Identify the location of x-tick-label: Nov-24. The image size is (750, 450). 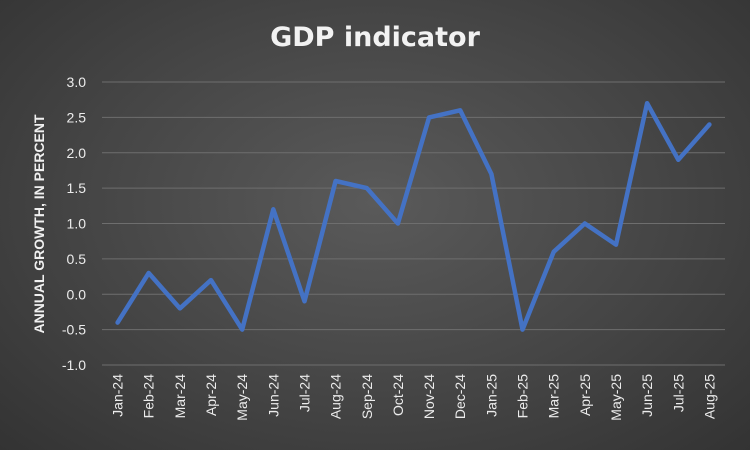
(429, 396).